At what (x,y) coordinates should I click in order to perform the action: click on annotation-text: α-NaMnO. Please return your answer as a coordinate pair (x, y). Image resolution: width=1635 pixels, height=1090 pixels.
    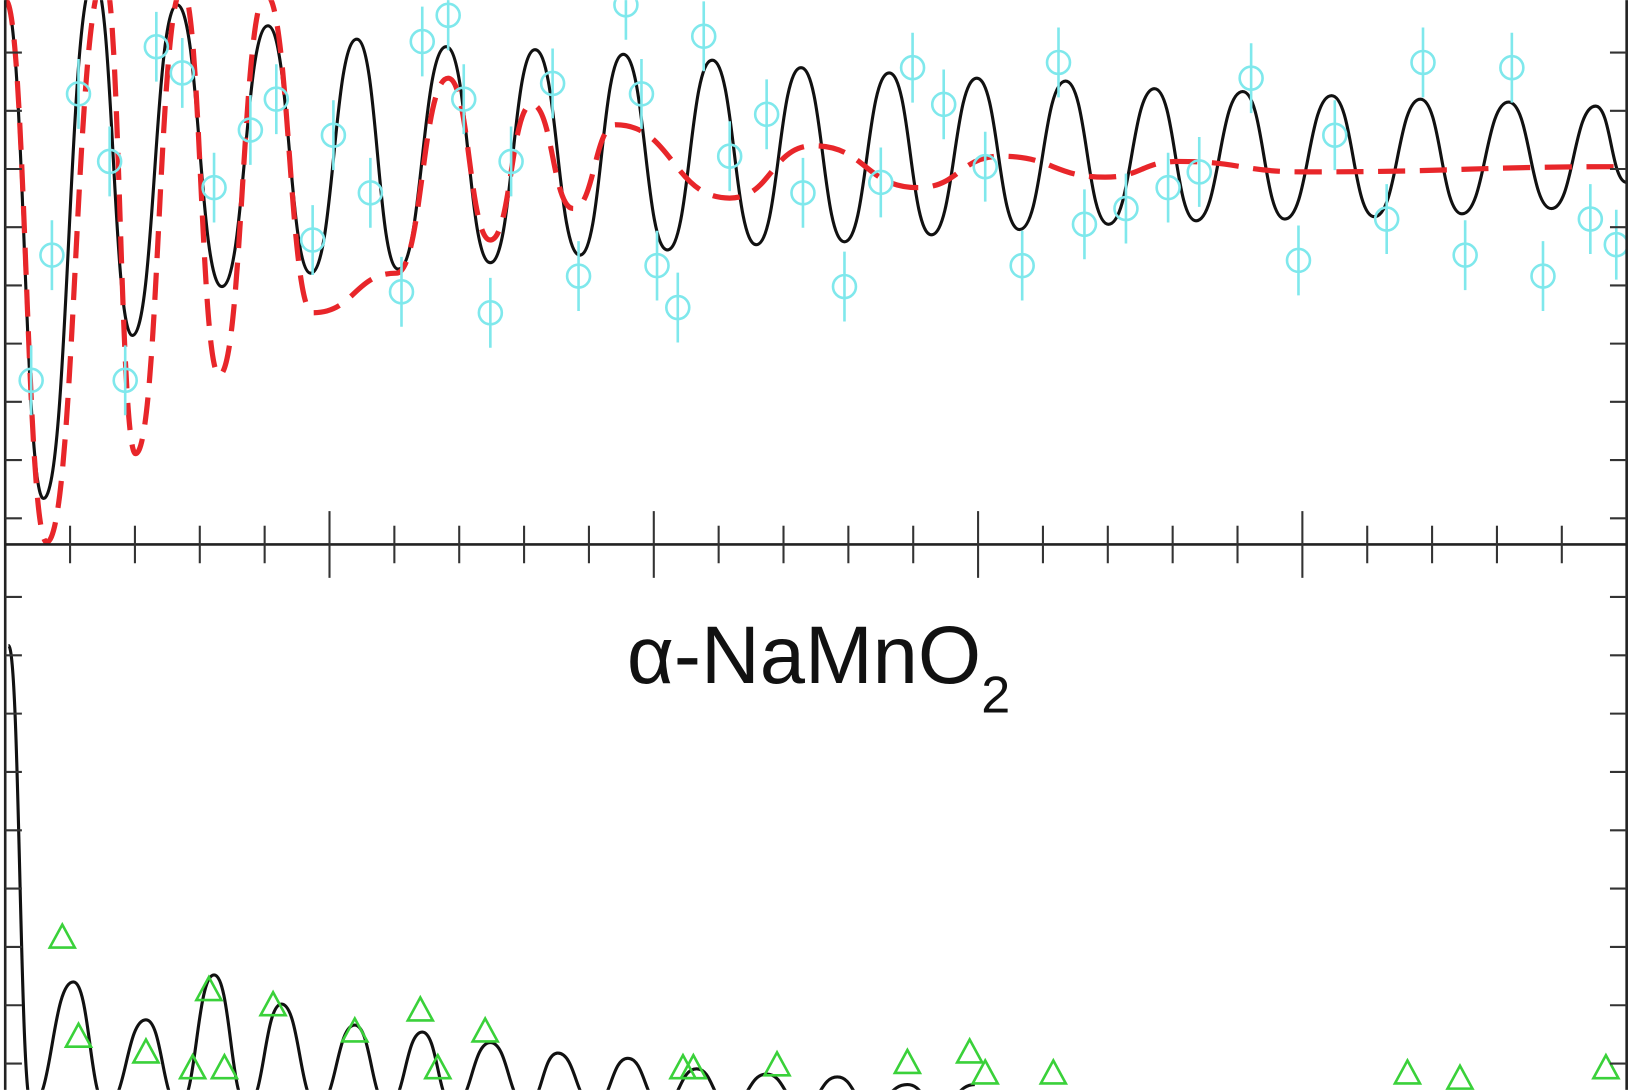
    Looking at the image, I should click on (804, 655).